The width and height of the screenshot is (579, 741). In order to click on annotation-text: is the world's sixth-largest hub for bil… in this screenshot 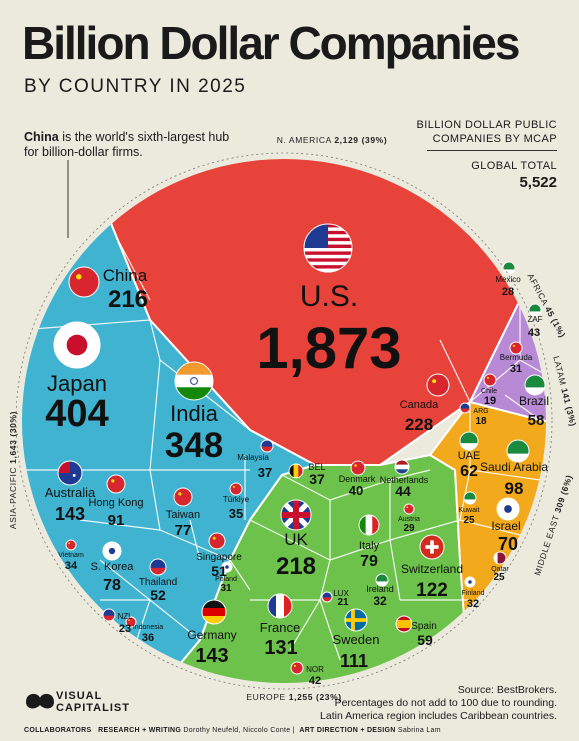, I will do `click(127, 144)`.